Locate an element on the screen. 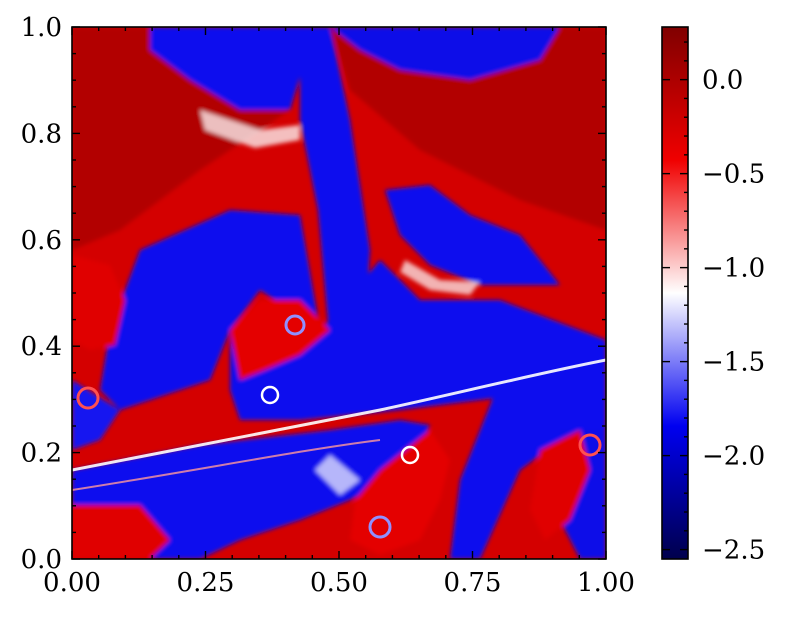 This screenshot has width=790, height=618. x-tick-label: 0.50 is located at coordinates (339, 583).